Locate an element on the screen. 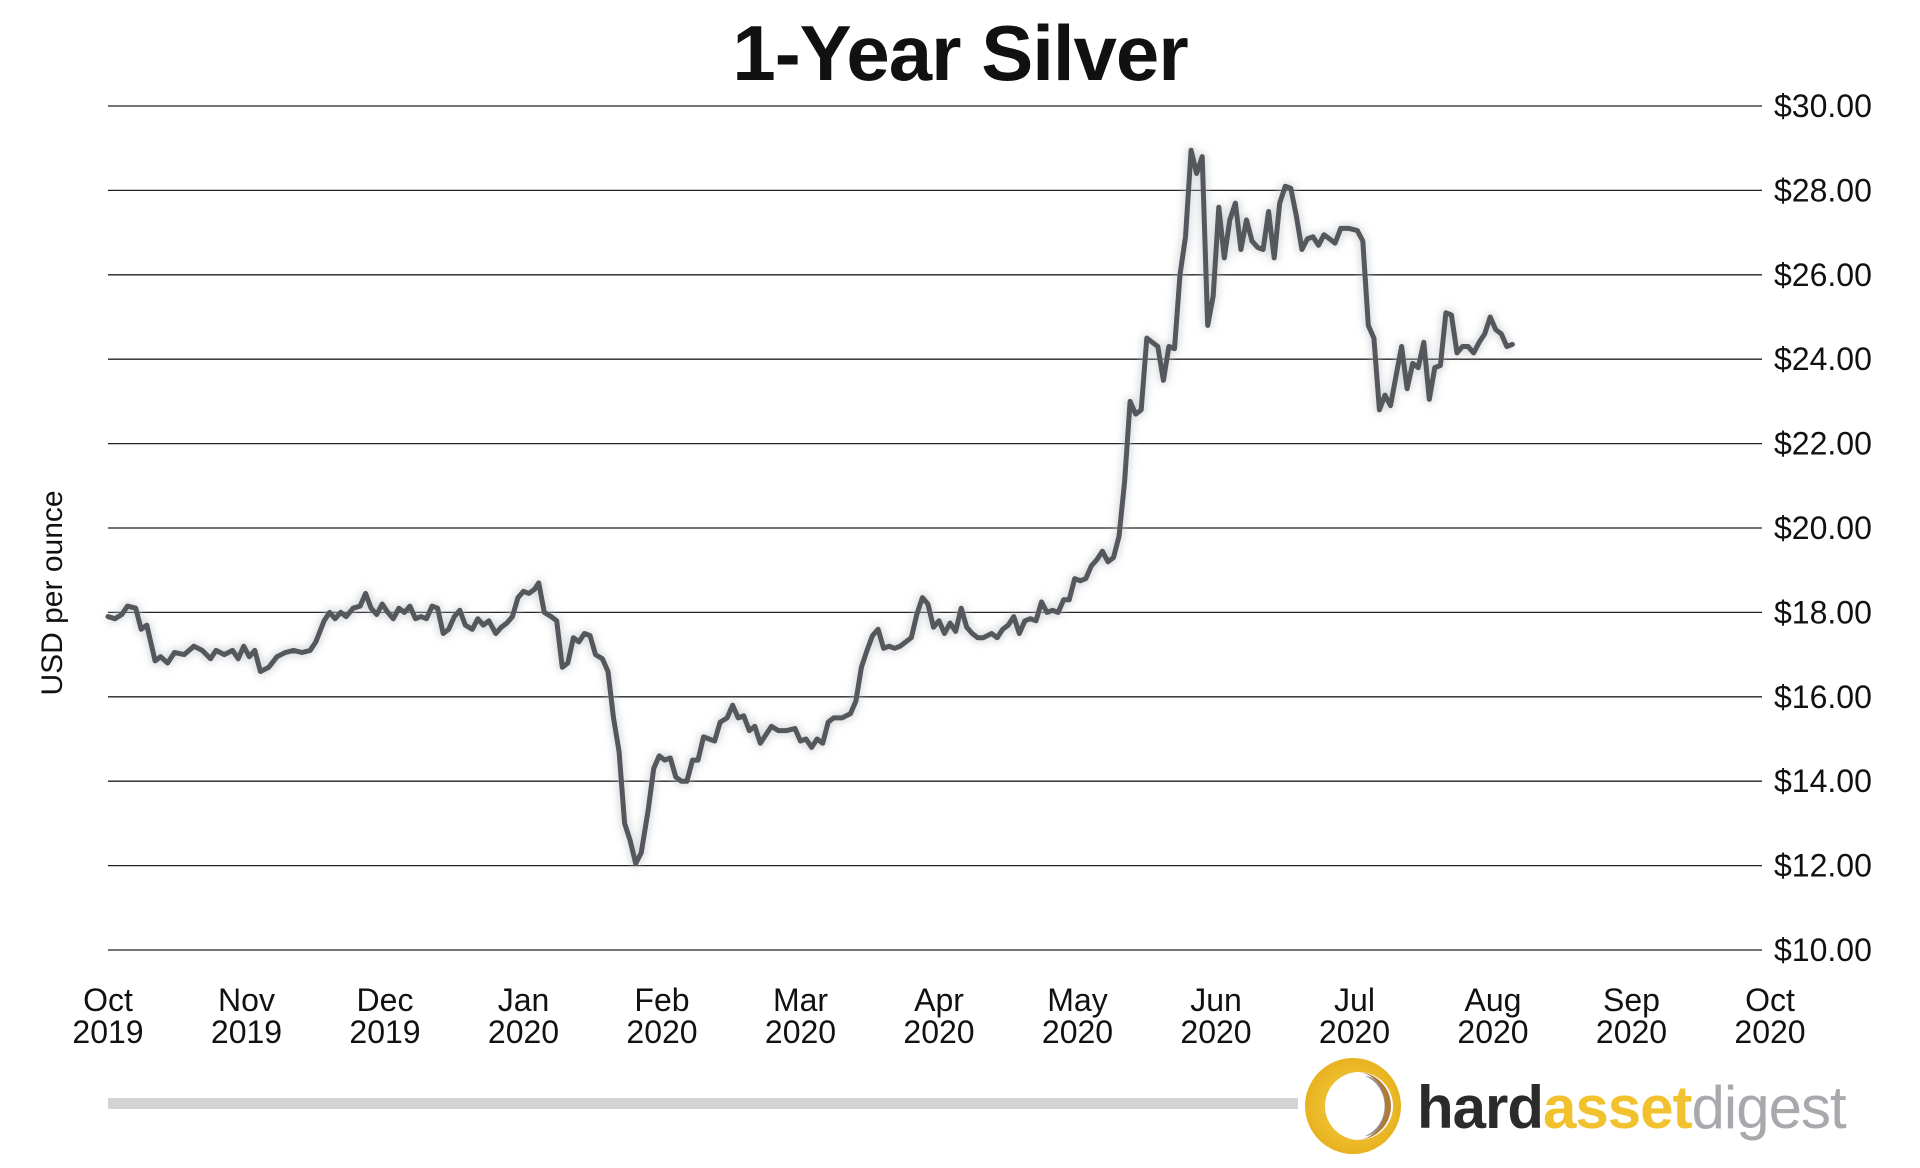 This screenshot has width=1920, height=1168. y-tick-label: $10.00 is located at coordinates (1823, 950).